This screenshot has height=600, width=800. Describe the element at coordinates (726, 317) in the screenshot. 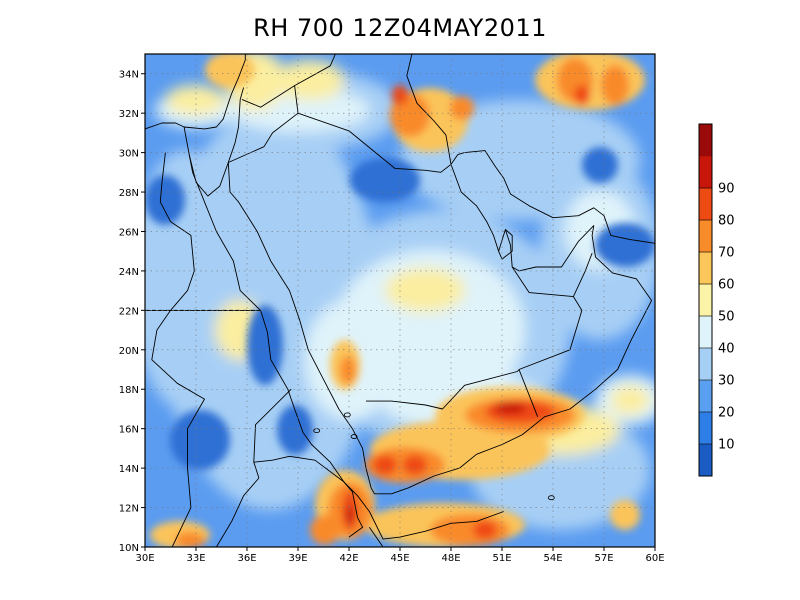

I see `colorbar-label: 50` at that location.